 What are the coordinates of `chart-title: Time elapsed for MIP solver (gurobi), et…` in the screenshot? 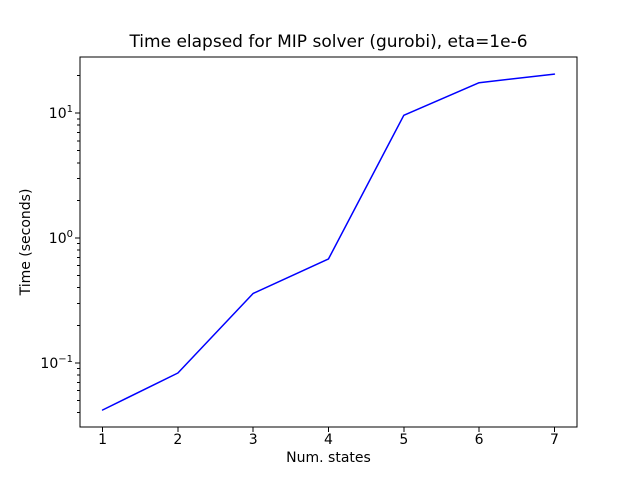 It's located at (327, 42).